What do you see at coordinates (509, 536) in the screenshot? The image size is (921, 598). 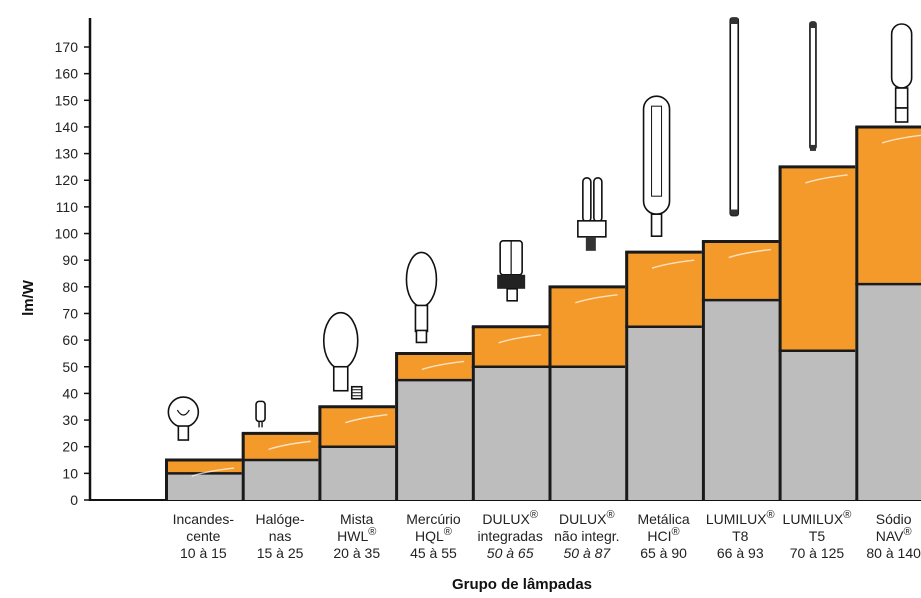 I see `category-label-line: integradas` at bounding box center [509, 536].